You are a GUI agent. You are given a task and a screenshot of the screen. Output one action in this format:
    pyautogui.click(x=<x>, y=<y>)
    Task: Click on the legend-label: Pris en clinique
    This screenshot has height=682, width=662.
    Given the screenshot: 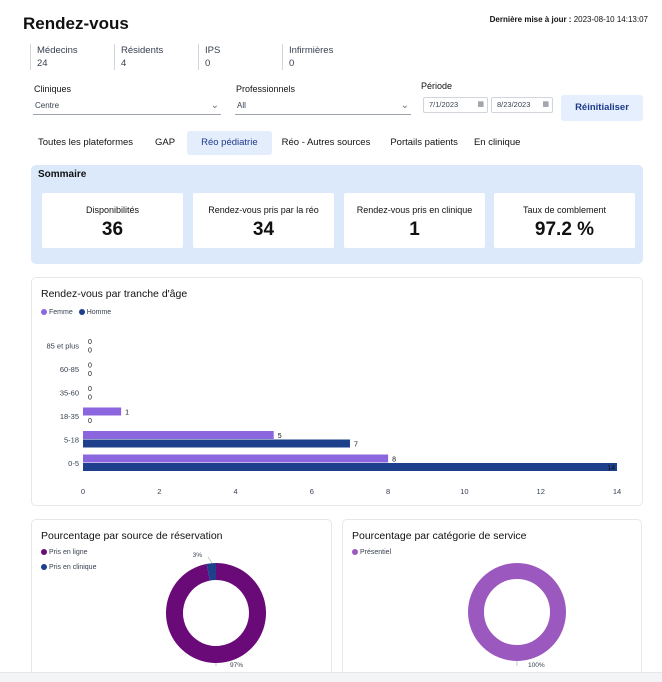 What is the action you would take?
    pyautogui.click(x=73, y=567)
    